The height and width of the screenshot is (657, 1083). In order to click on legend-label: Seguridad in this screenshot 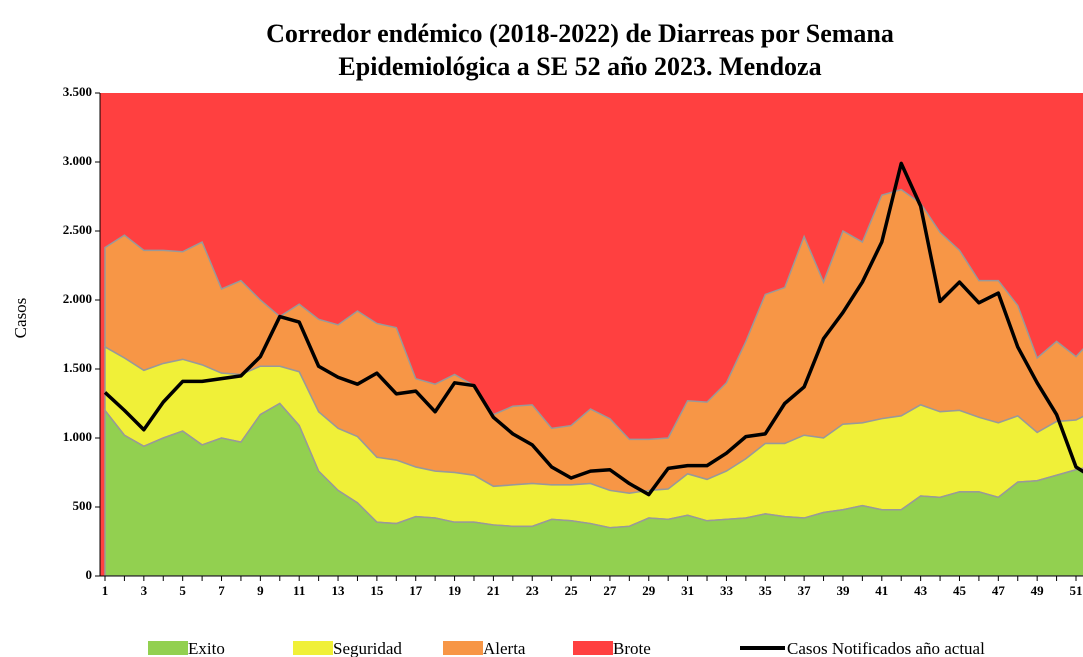, I will do `click(367, 648)`.